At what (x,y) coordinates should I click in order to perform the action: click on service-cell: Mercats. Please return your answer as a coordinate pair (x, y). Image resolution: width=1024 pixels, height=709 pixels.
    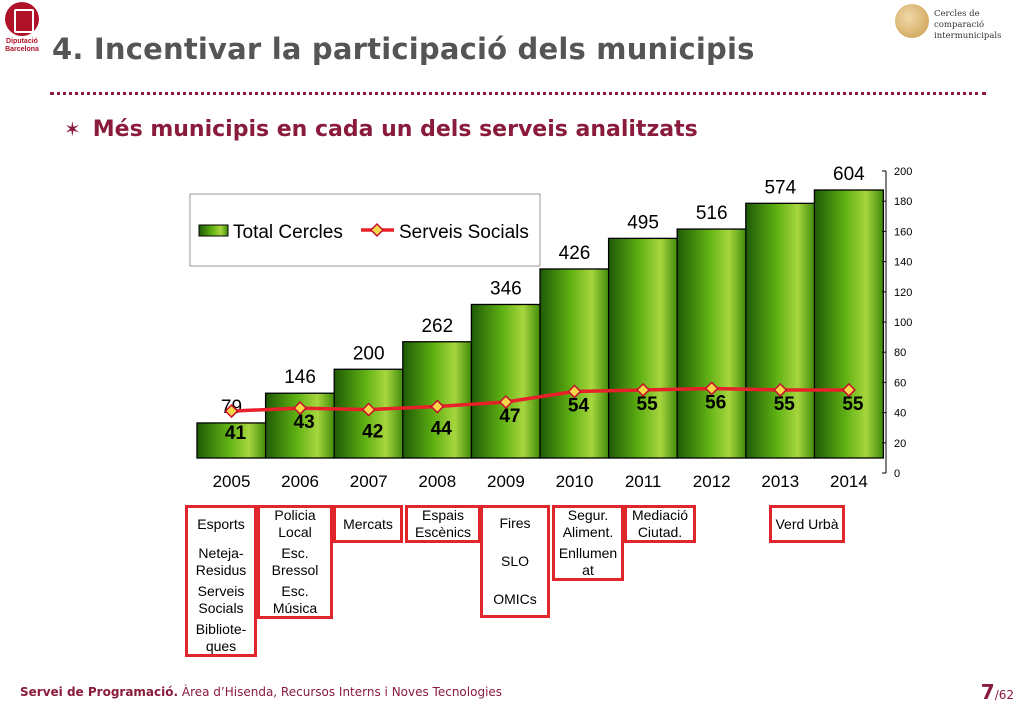
    Looking at the image, I should click on (368, 523).